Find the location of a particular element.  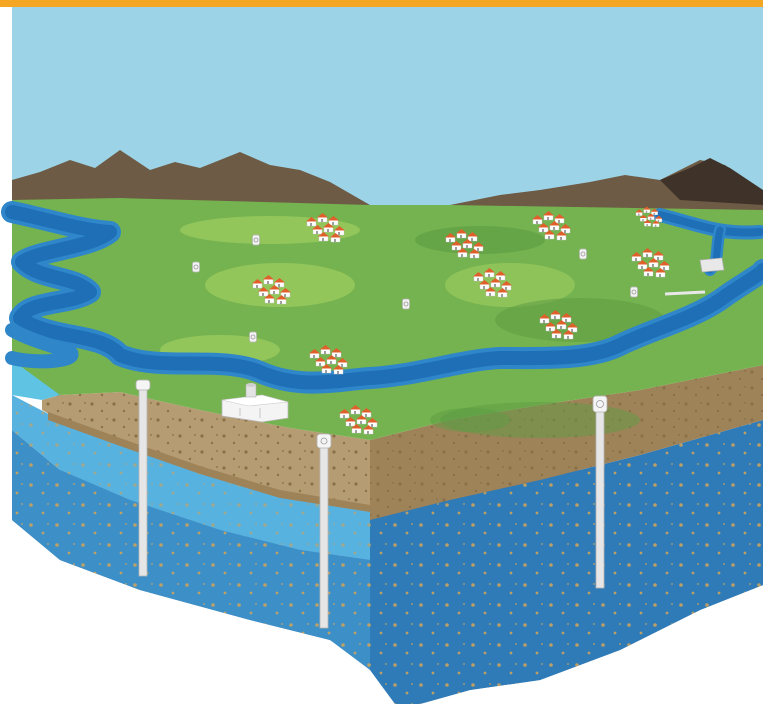

dam-icon is located at coordinates (694, 276).